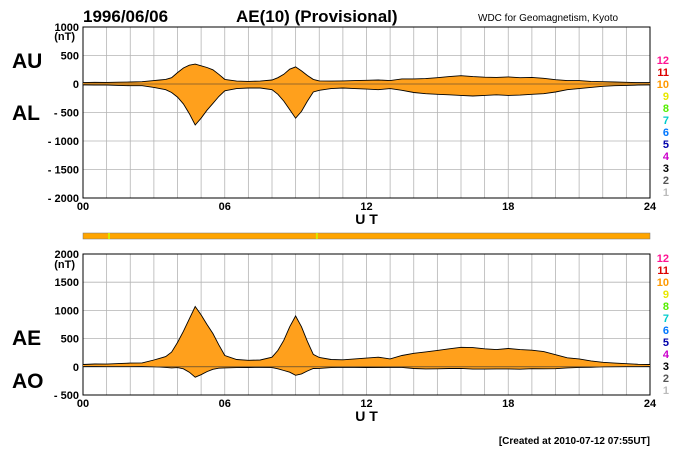  I want to click on series-label-ao: AO, so click(28, 381).